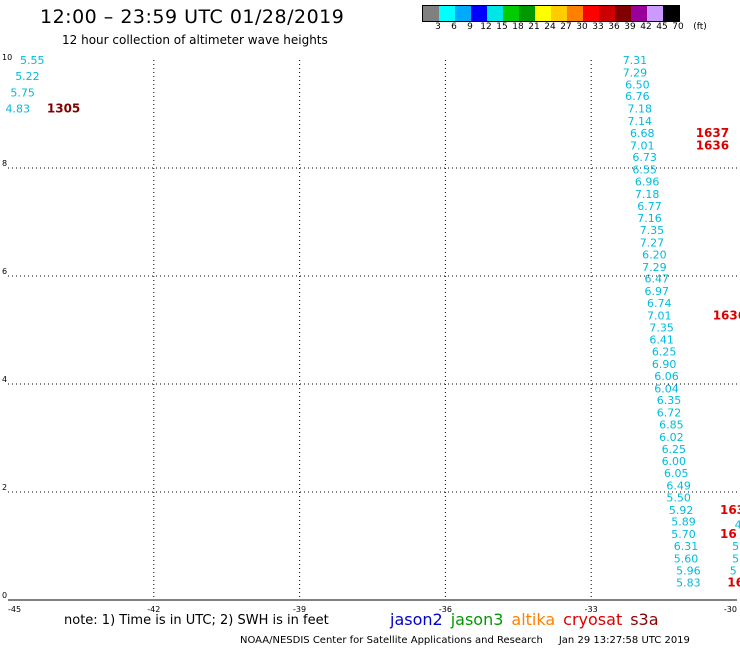  What do you see at coordinates (299, 609) in the screenshot?
I see `x-tick-label: -39` at bounding box center [299, 609].